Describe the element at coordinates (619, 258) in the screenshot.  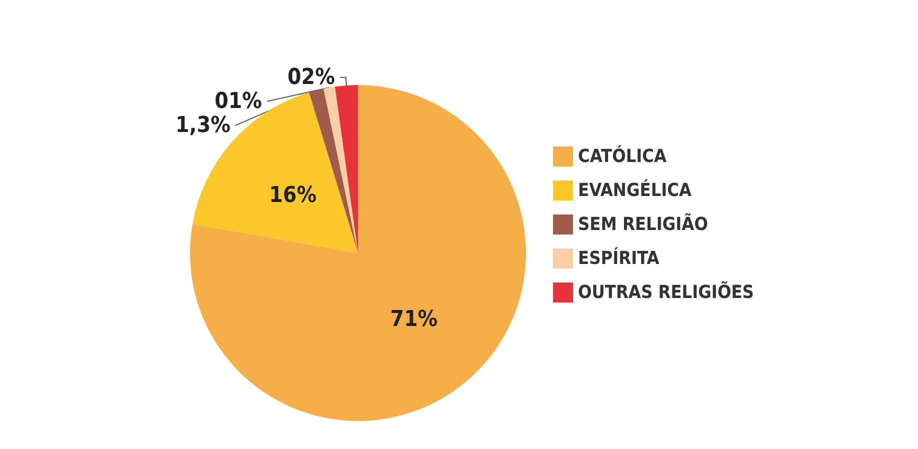
I see `legend-label: ESPÍRITA` at that location.